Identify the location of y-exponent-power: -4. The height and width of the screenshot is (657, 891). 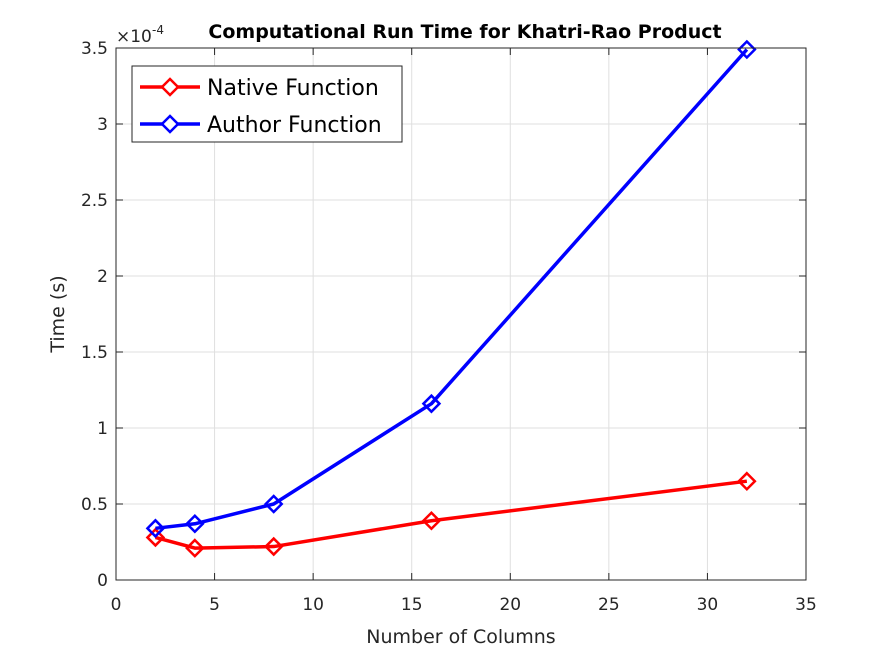
(158, 30).